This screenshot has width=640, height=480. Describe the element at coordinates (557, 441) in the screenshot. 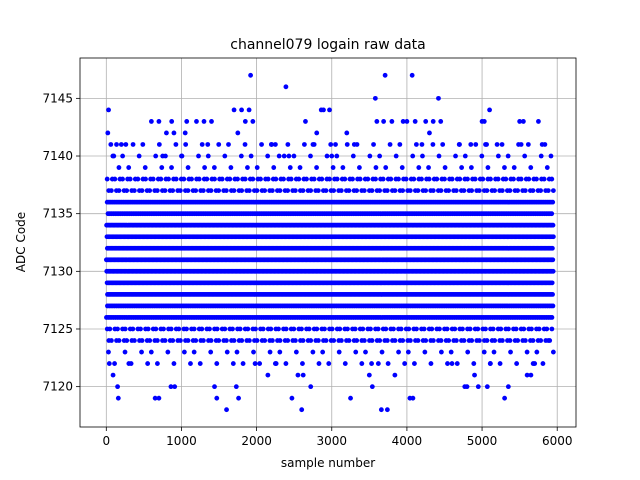

I see `x-tick-label: 6000` at that location.